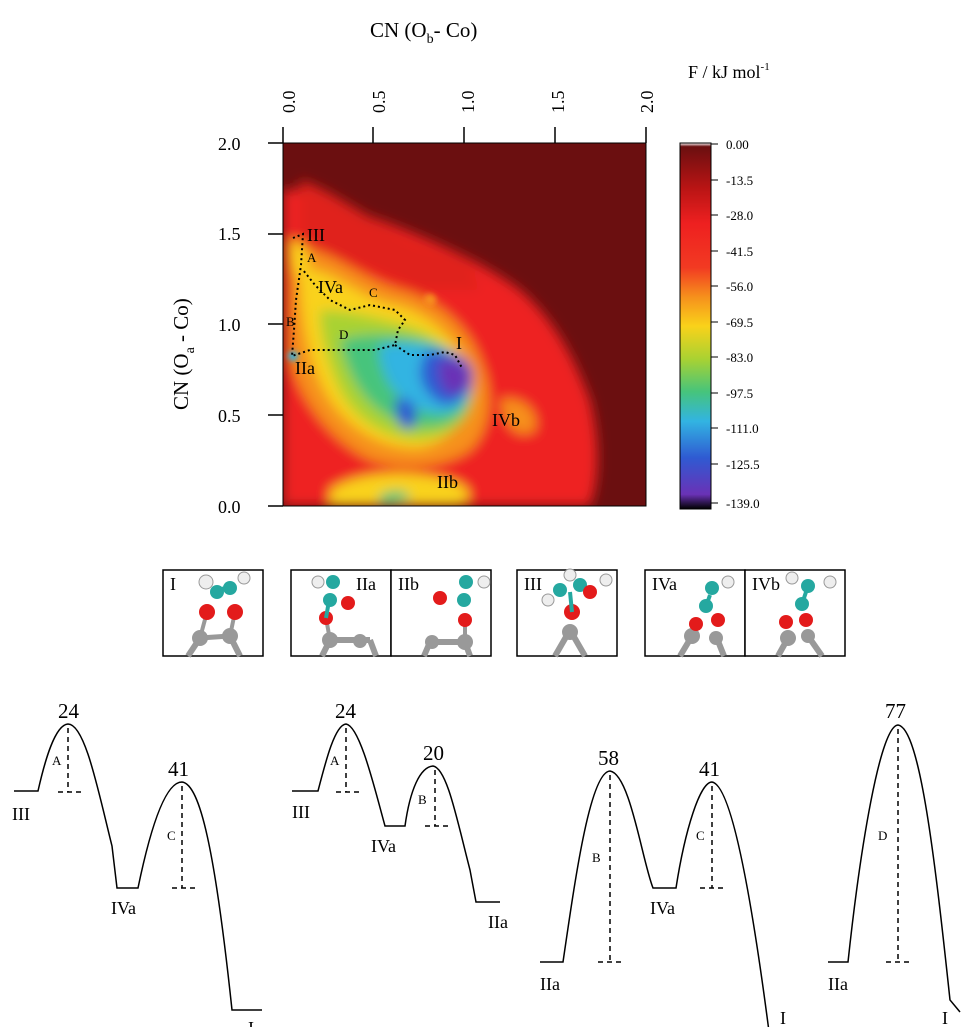  I want to click on structure-label: I, so click(173, 584).